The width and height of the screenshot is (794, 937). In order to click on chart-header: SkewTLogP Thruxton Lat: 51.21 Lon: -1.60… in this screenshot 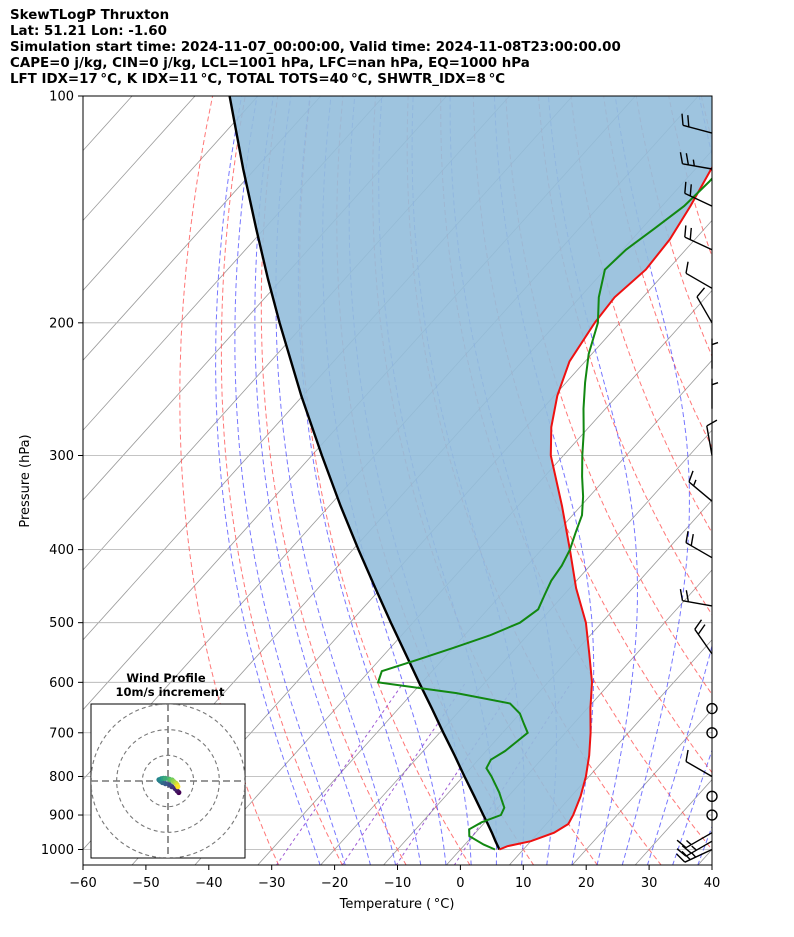, I will do `click(315, 48)`.